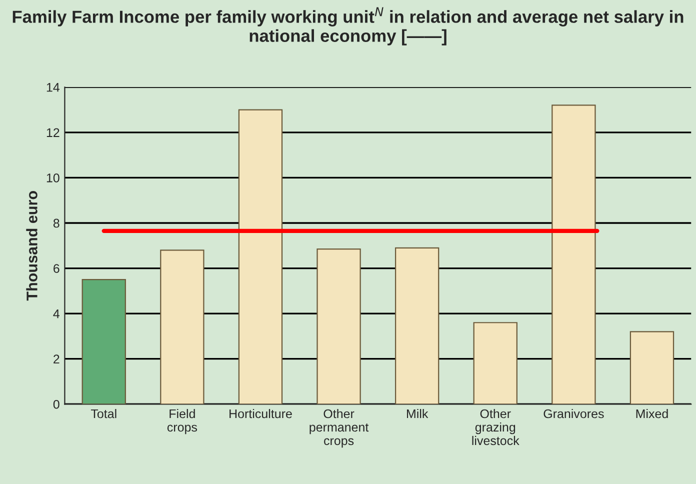 This screenshot has height=484, width=696. Describe the element at coordinates (103, 413) in the screenshot. I see `x-tick-label: Total` at that location.